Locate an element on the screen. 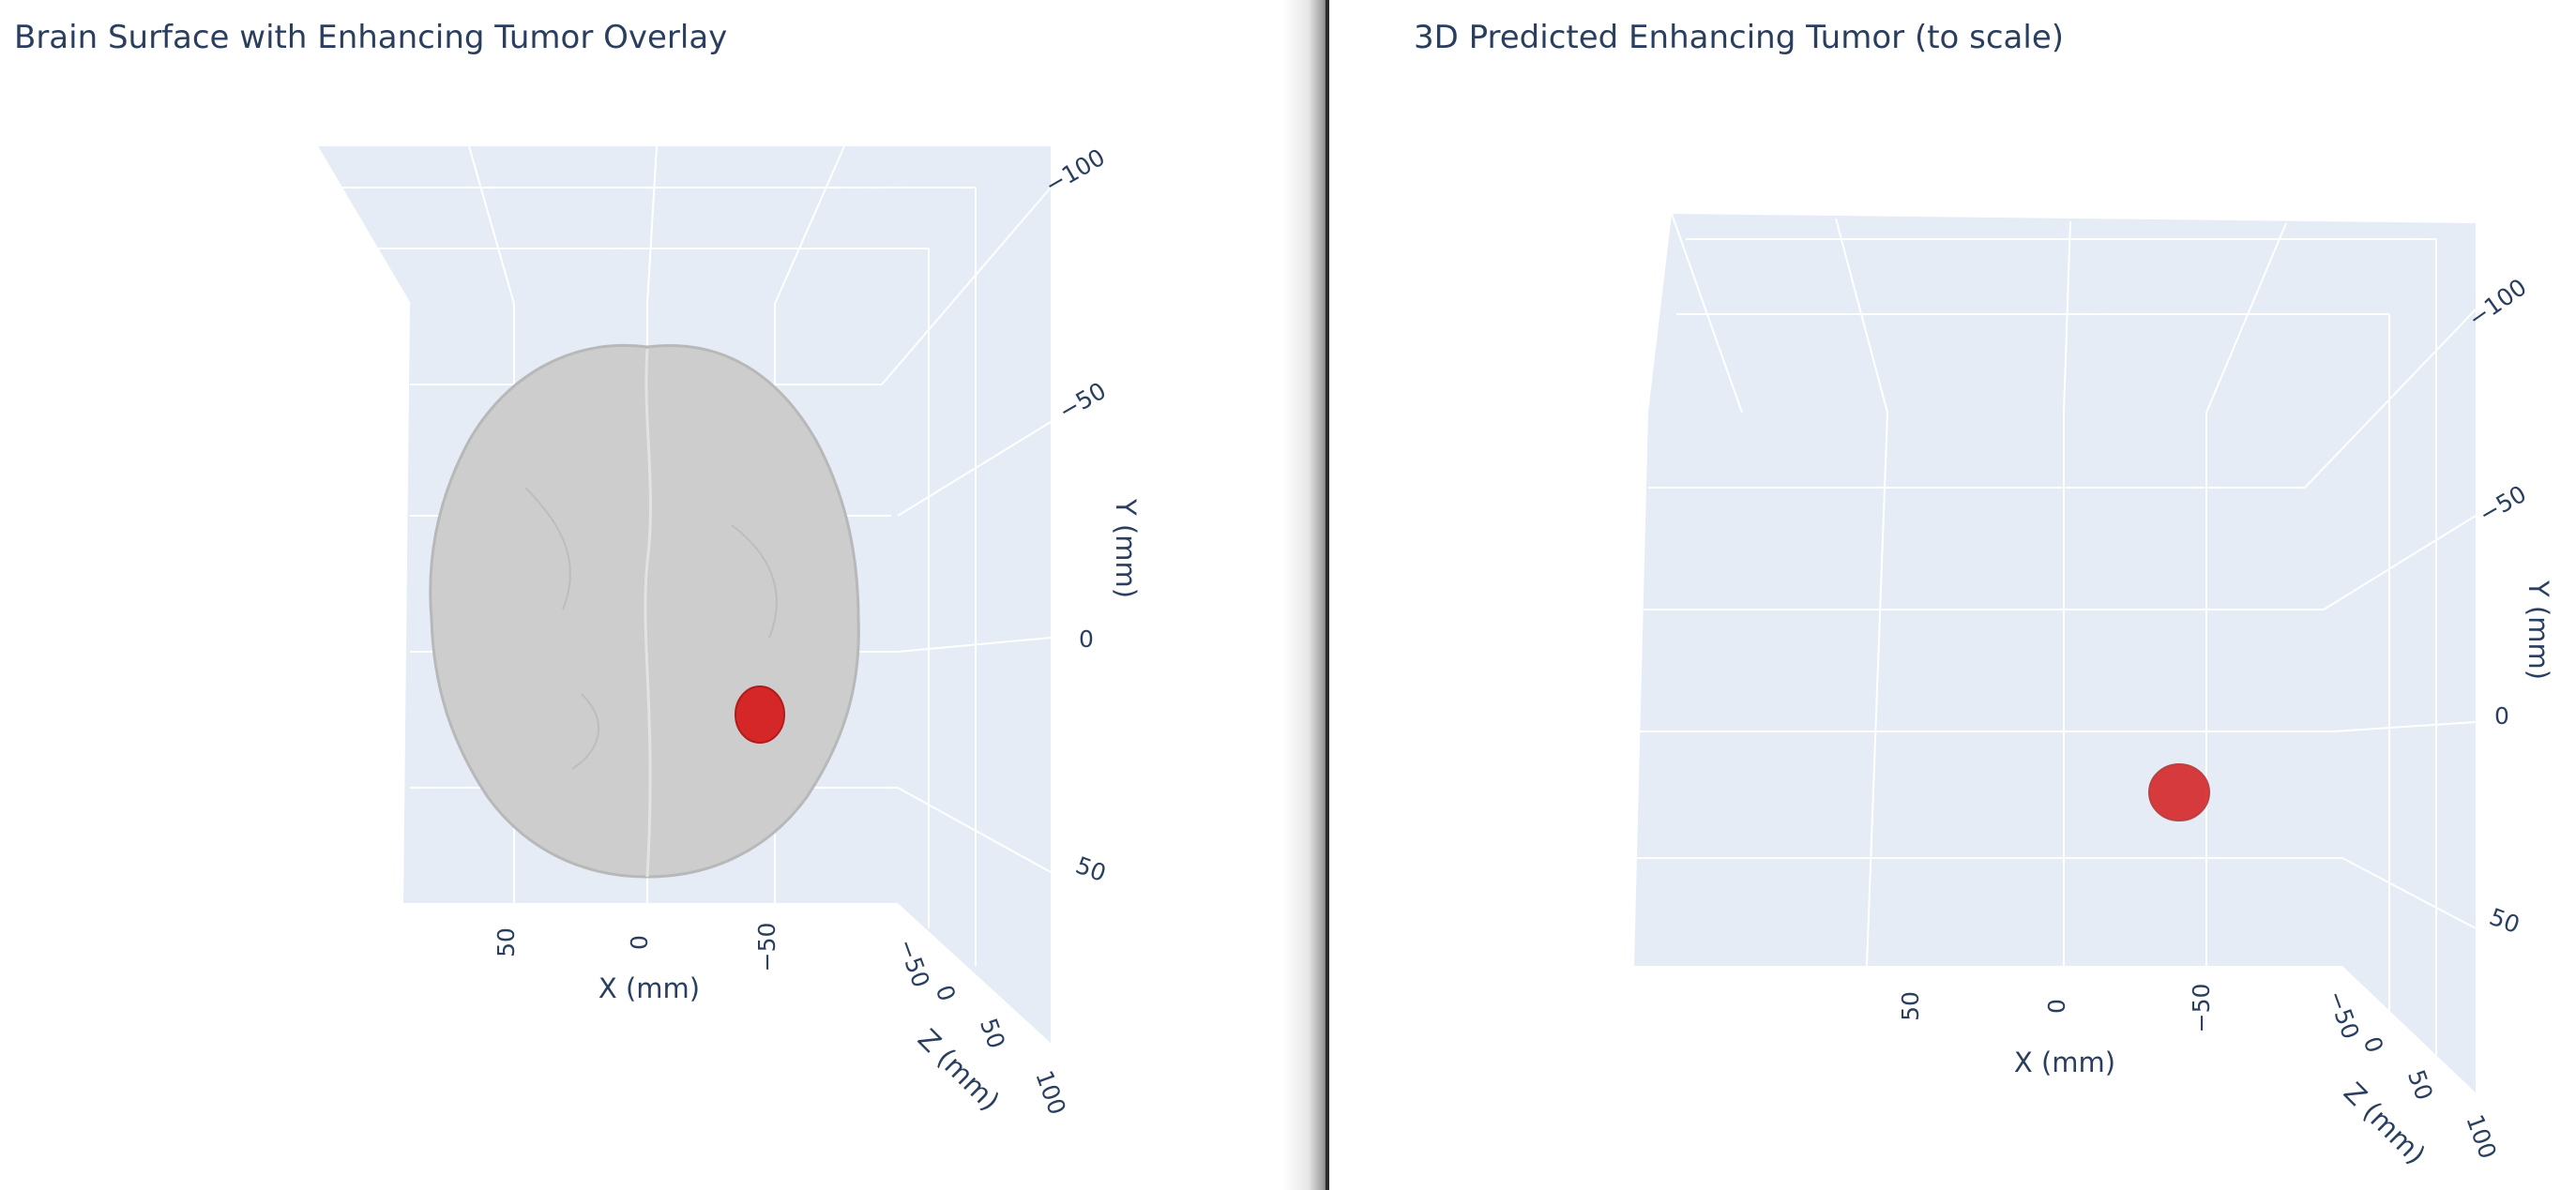 The image size is (2576, 1190). brain-surface is located at coordinates (644, 611).